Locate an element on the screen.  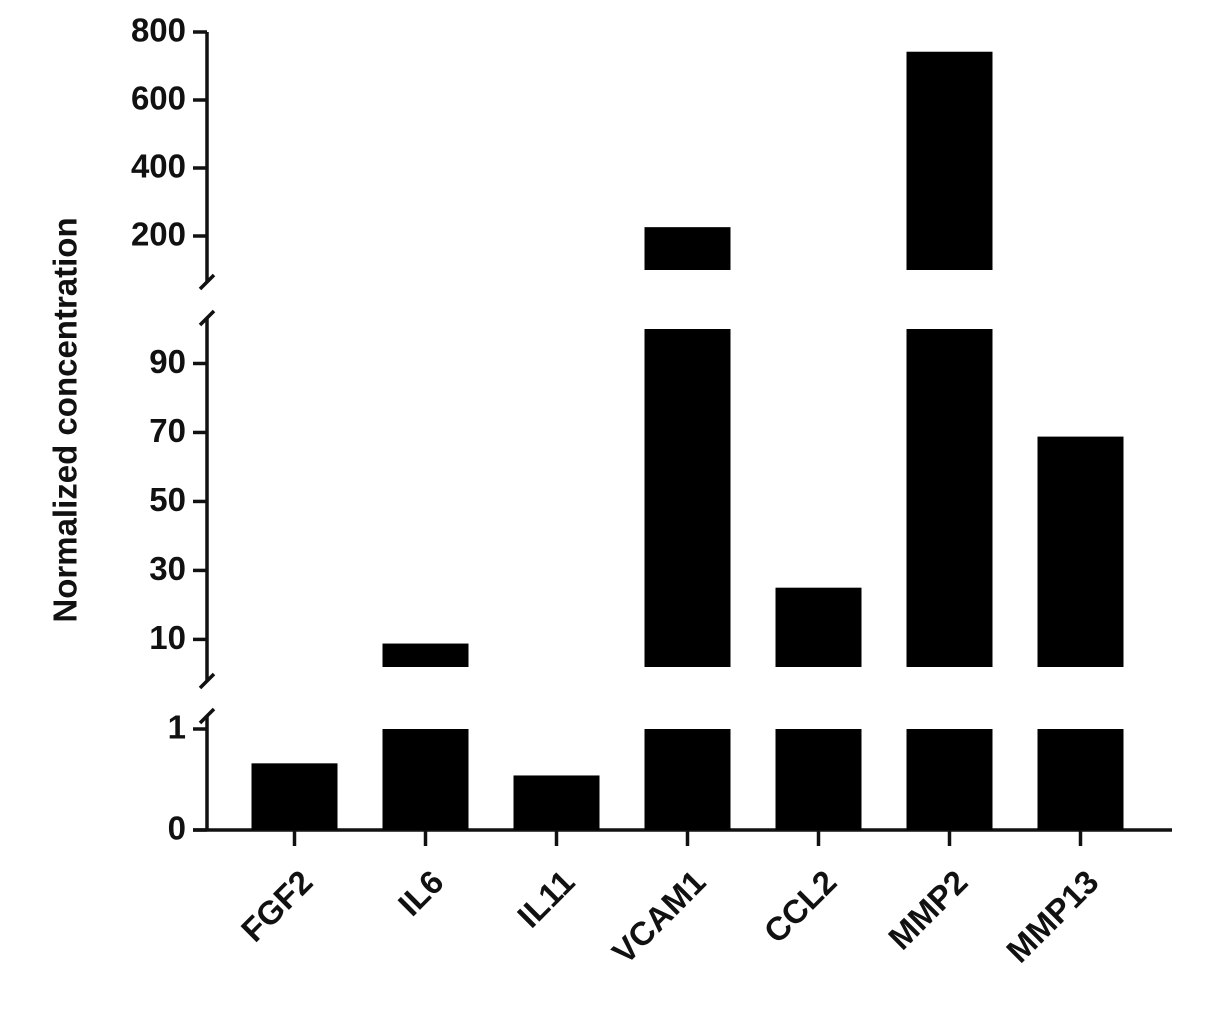
y-tick-label: 1 is located at coordinates (177, 727).